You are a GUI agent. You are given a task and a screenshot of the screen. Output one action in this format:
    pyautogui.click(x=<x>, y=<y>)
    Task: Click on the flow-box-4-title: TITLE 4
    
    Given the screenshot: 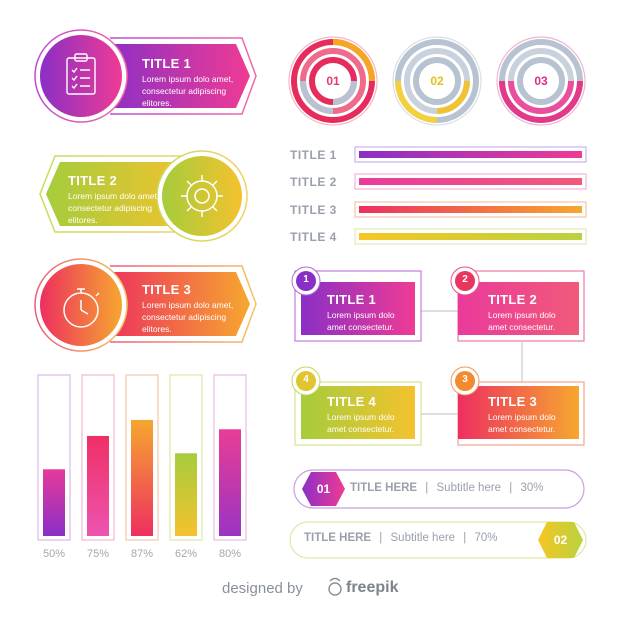 What is the action you would take?
    pyautogui.click(x=352, y=401)
    